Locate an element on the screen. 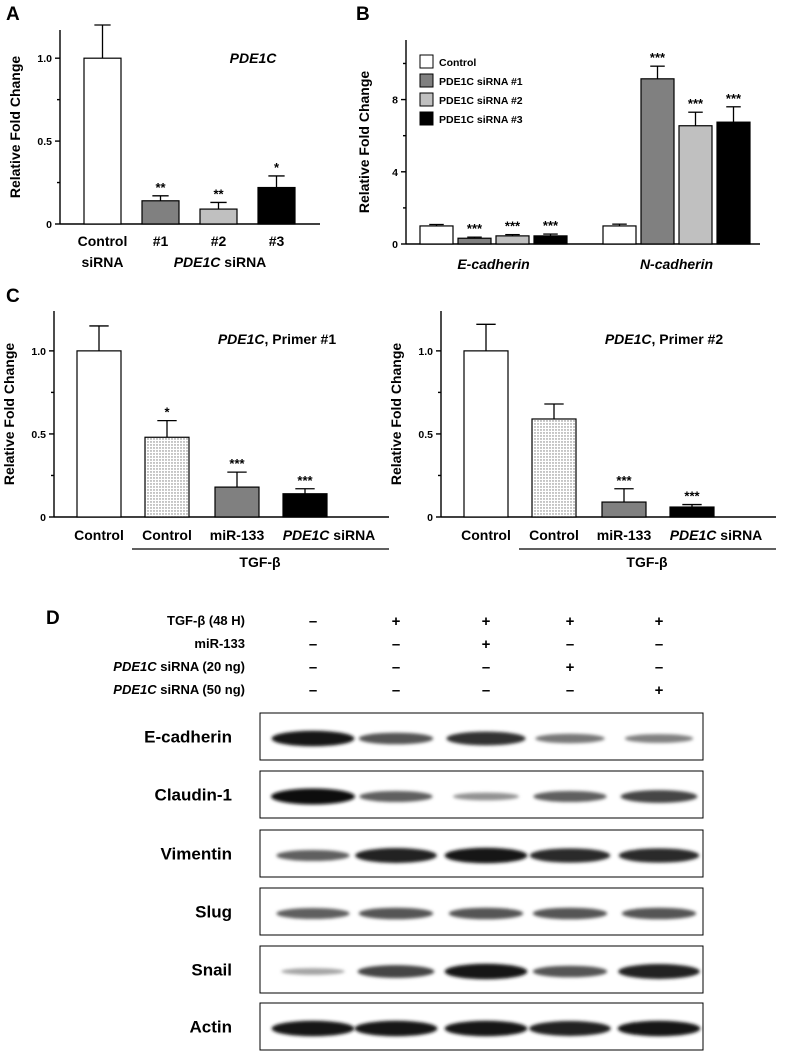 The image size is (786, 1058). condition-label: TGF-β (48 H) is located at coordinates (206, 620).